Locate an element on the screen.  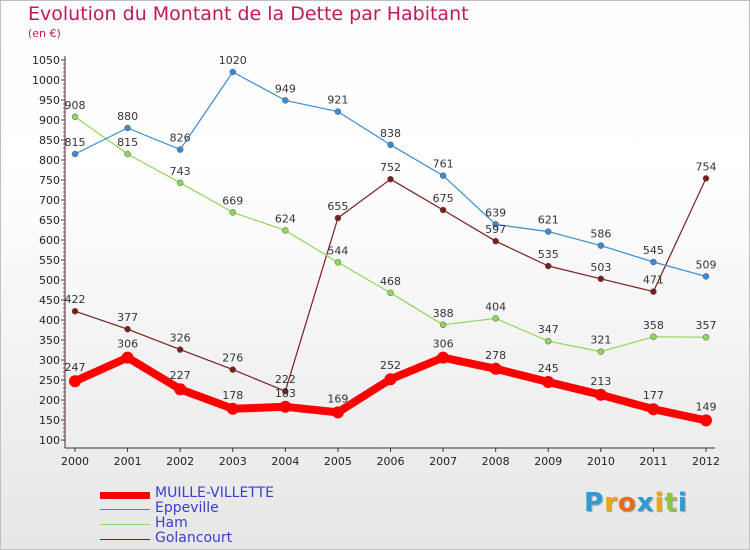
proxiti-logo: Proxiti is located at coordinates (636, 503).